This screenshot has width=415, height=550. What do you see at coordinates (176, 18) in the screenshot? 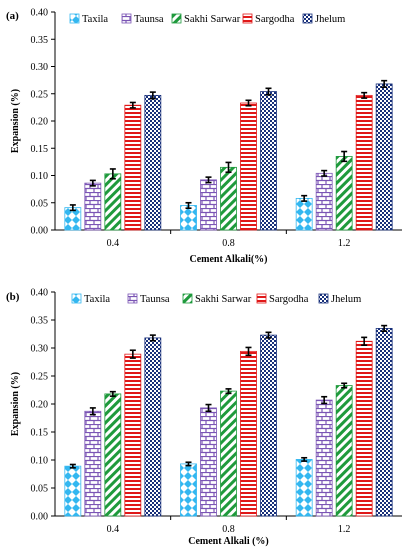
I see `legend-swatch-sakhi-sarwar` at bounding box center [176, 18].